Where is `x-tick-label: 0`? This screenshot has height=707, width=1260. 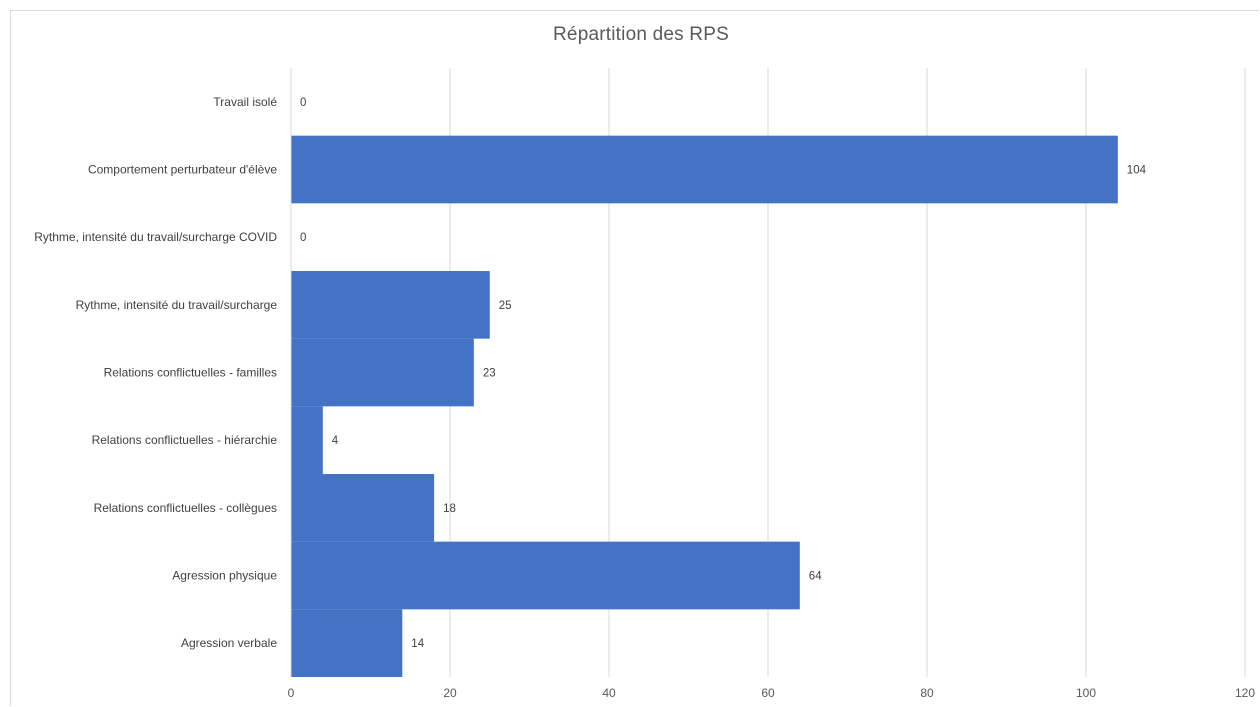
x-tick-label: 0 is located at coordinates (291, 693).